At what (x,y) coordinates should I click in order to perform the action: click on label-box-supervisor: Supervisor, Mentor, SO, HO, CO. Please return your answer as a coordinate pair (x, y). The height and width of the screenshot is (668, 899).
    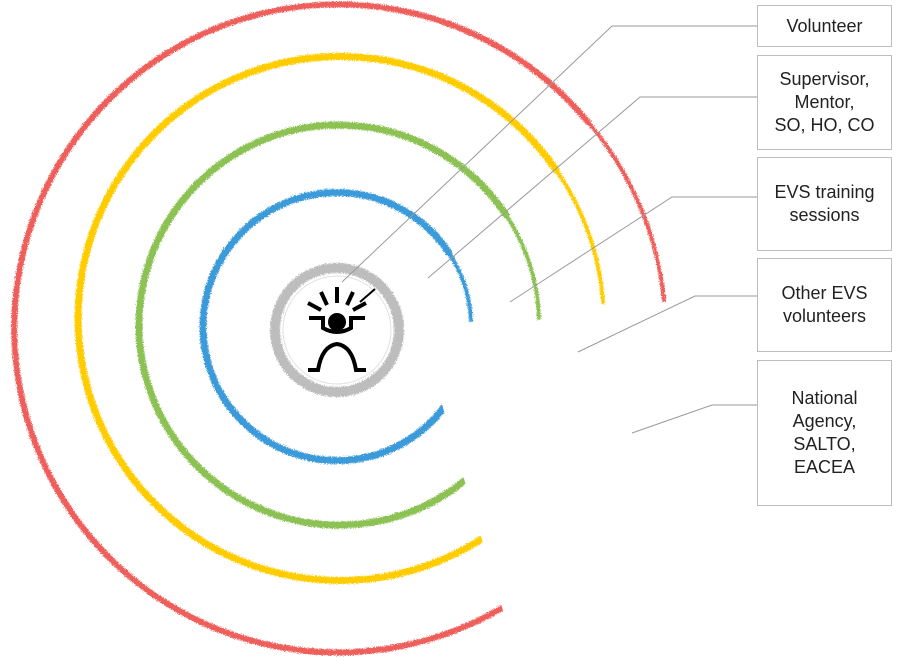
    Looking at the image, I should click on (824, 102).